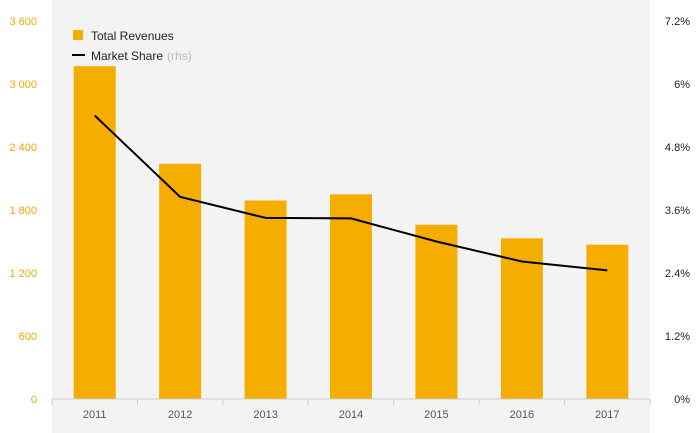 Image resolution: width=700 pixels, height=433 pixels. What do you see at coordinates (34, 400) in the screenshot?
I see `left-tick-label: 0` at bounding box center [34, 400].